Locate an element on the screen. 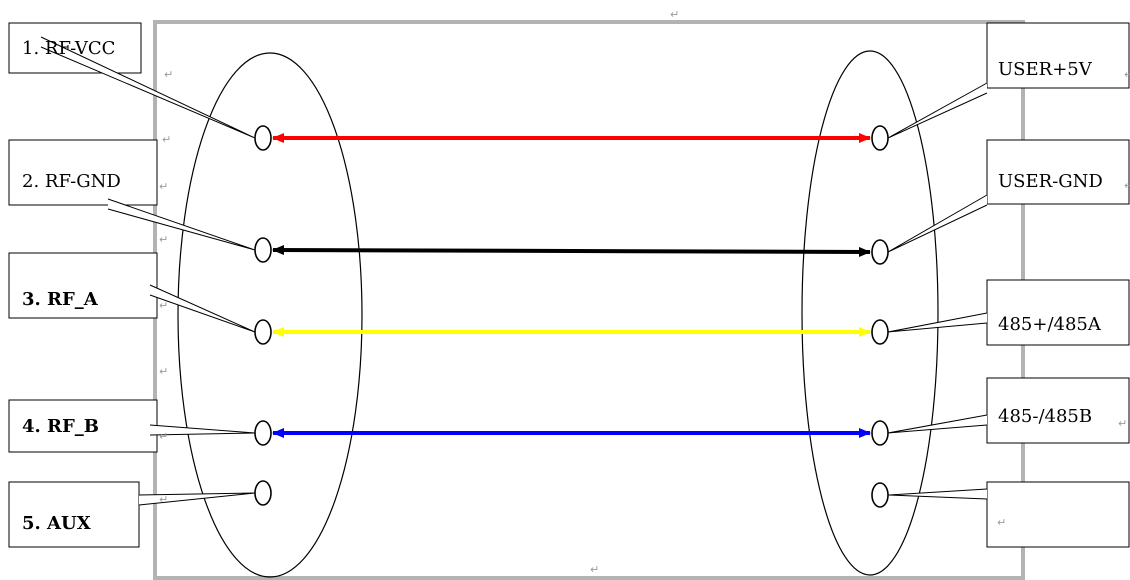  paragraph-mark-7: ↵ is located at coordinates (163, 371).